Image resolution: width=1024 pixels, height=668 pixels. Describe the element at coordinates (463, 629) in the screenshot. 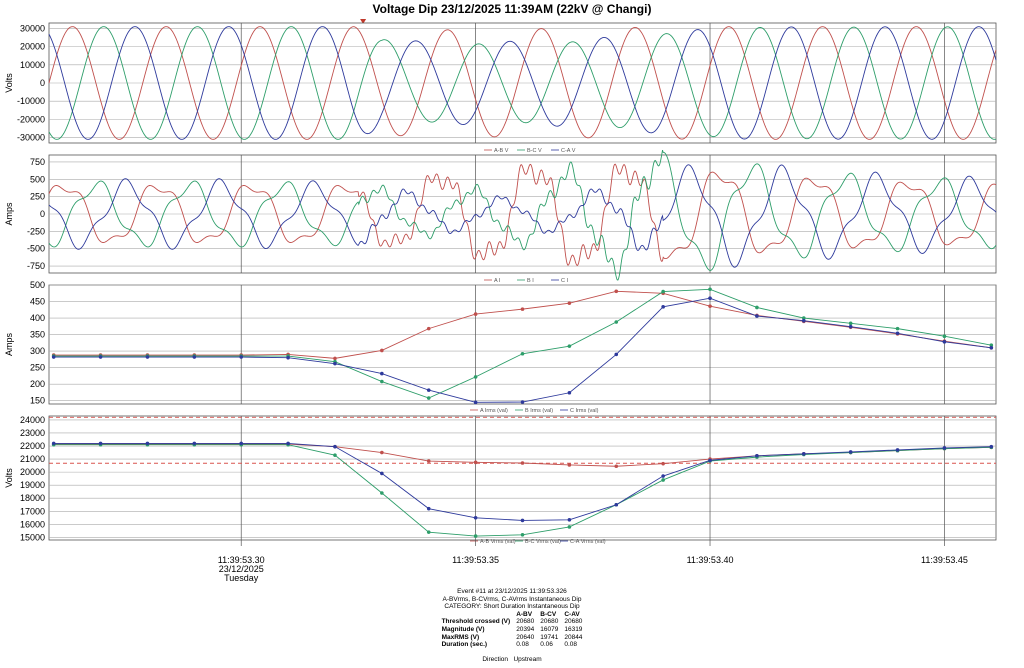

I see `row-label: Magnitude (V)` at that location.